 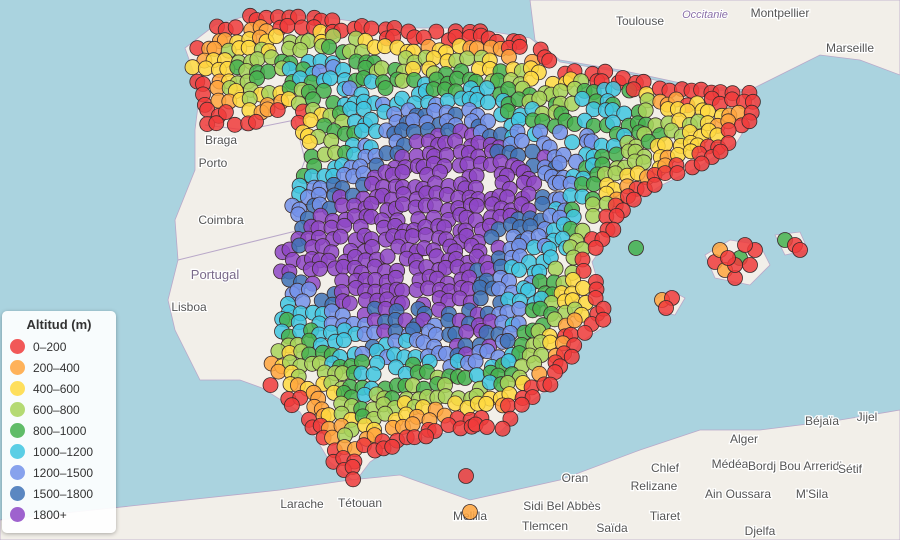 What do you see at coordinates (780, 13) in the screenshot?
I see `place-label: Montpellier` at bounding box center [780, 13].